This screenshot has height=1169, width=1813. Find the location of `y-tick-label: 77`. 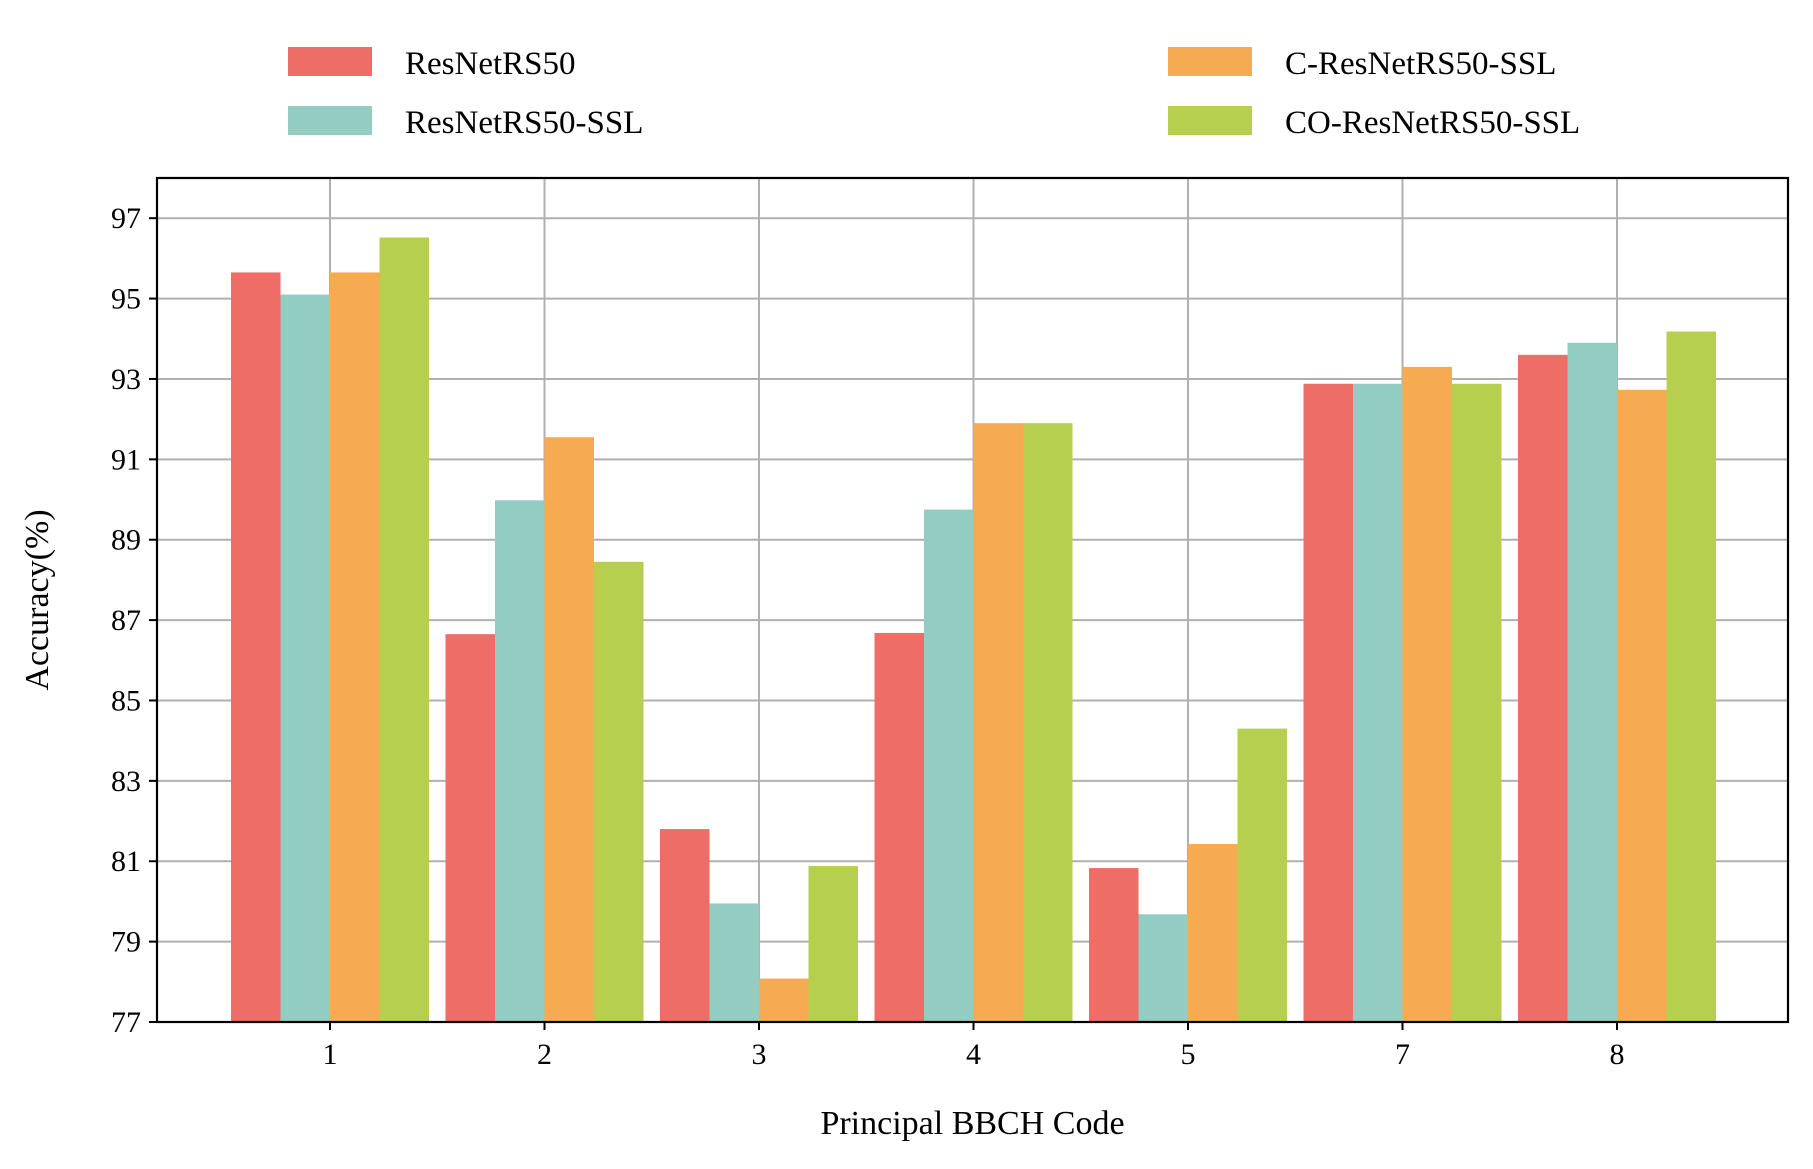

y-tick-label: 77 is located at coordinates (126, 1022).